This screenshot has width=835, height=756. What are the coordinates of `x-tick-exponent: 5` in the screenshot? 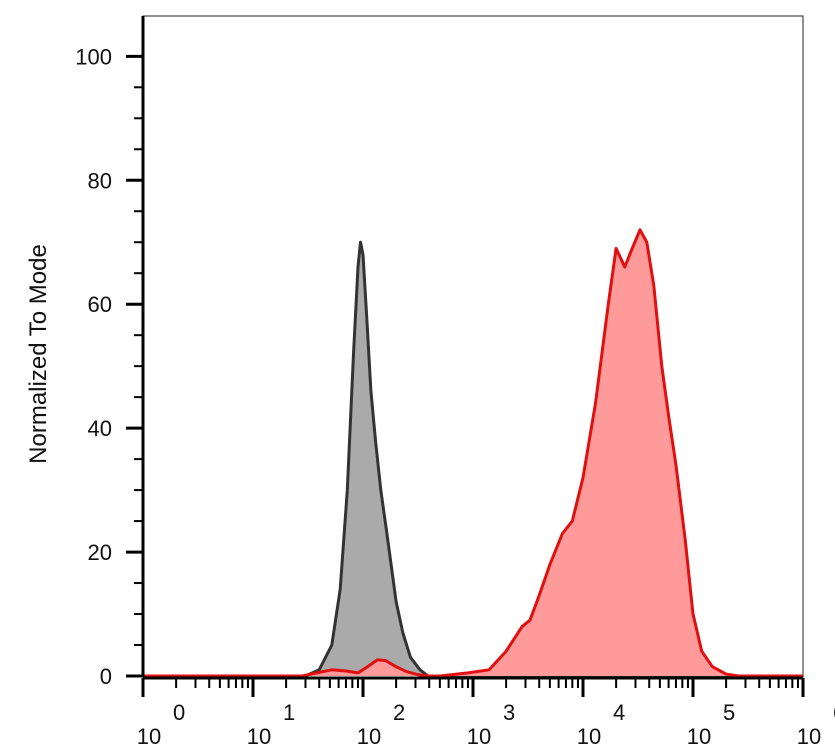 It's located at (729, 712).